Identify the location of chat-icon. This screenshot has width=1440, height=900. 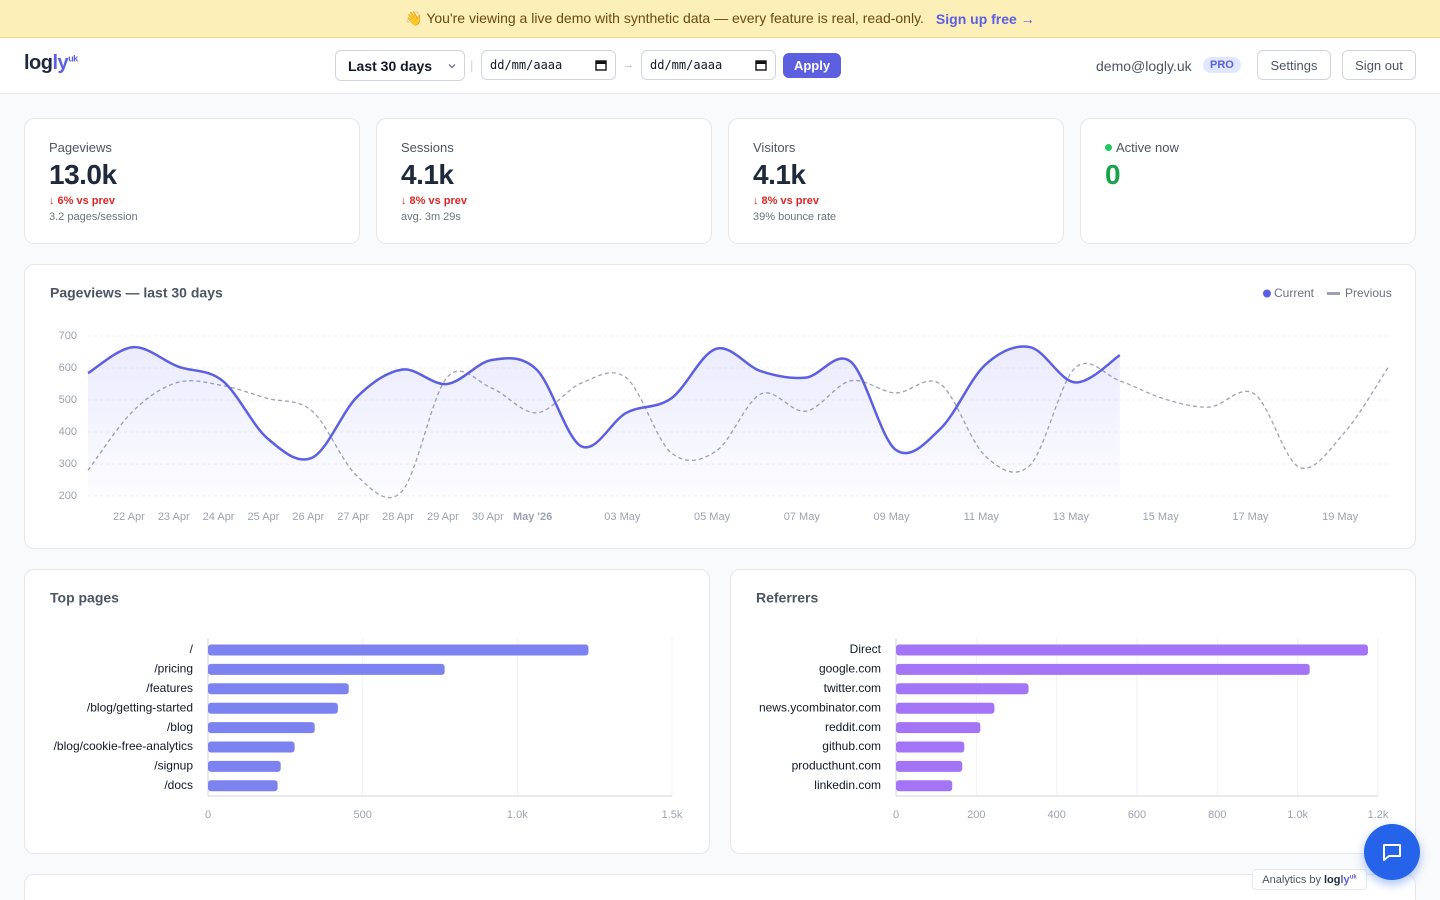
(1392, 852).